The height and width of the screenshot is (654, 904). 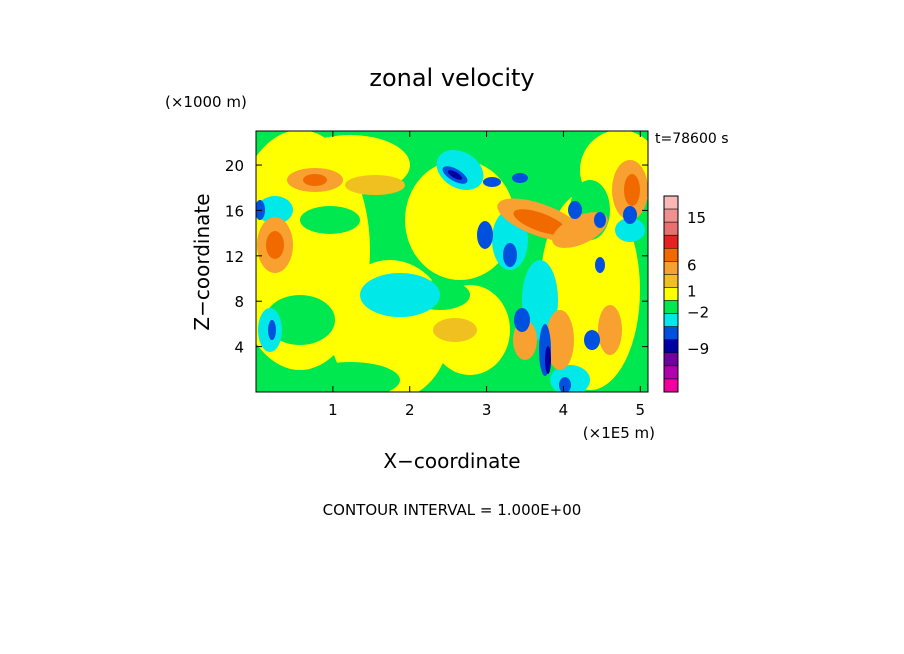 What do you see at coordinates (206, 102) in the screenshot?
I see `y-unit-label: (×1000 m)` at bounding box center [206, 102].